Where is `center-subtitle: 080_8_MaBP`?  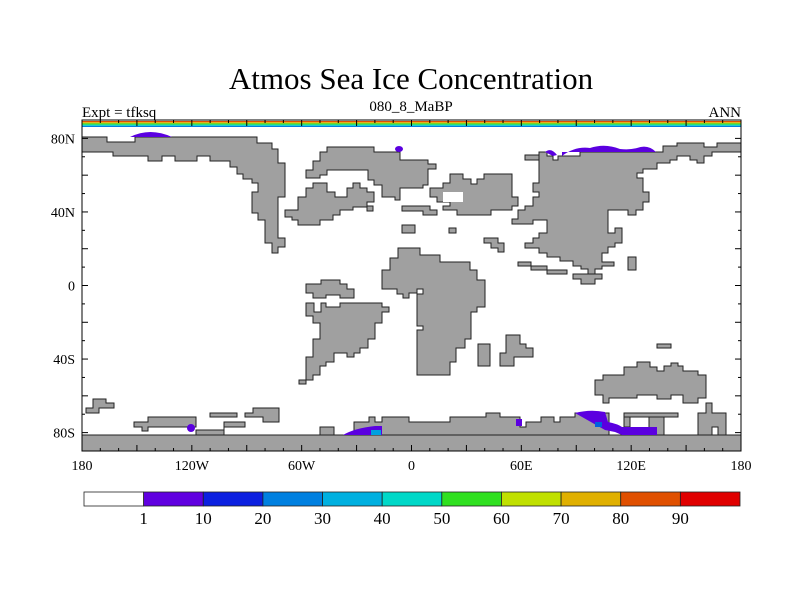 center-subtitle: 080_8_MaBP is located at coordinates (410, 107).